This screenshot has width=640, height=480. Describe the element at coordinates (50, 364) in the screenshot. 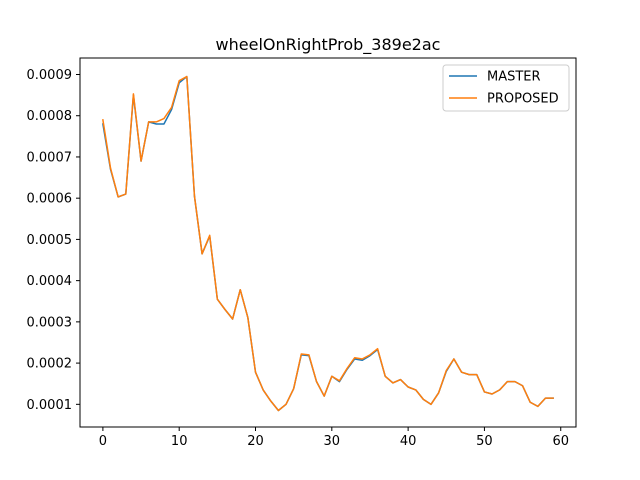

I see `y-tick-label: 0.0002` at that location.